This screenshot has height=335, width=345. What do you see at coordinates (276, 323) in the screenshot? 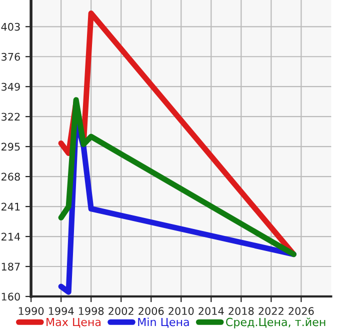
I see `legend-label: Сред.Цена, т.йен` at bounding box center [276, 323].